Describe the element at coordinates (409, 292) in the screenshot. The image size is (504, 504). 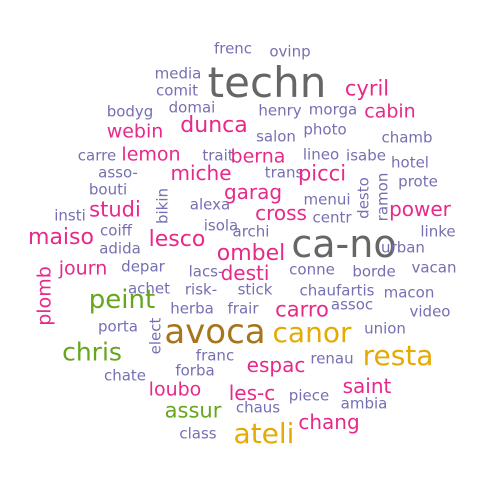
I see `word-macon: macon` at that location.